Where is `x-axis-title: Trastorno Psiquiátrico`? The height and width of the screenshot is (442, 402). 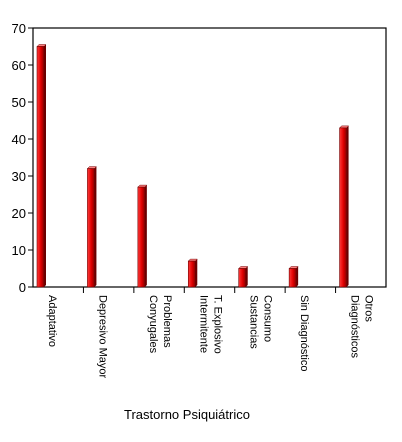
x-axis-title: Trastorno Psiquiátrico is located at coordinates (187, 414).